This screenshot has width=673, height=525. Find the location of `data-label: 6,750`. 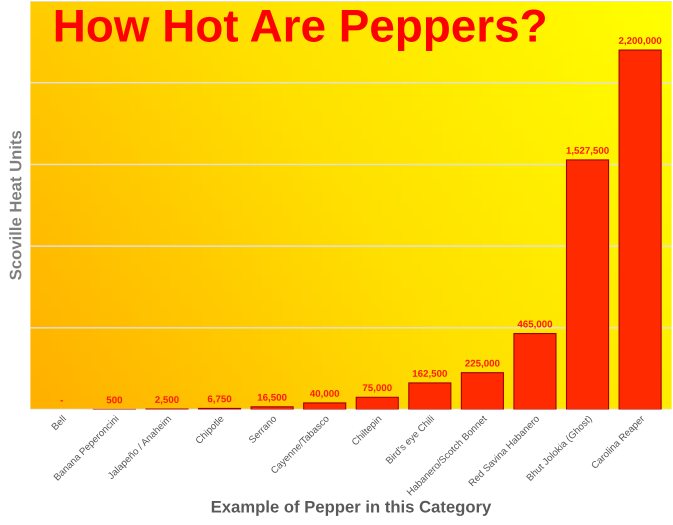

data-label: 6,750 is located at coordinates (220, 399).